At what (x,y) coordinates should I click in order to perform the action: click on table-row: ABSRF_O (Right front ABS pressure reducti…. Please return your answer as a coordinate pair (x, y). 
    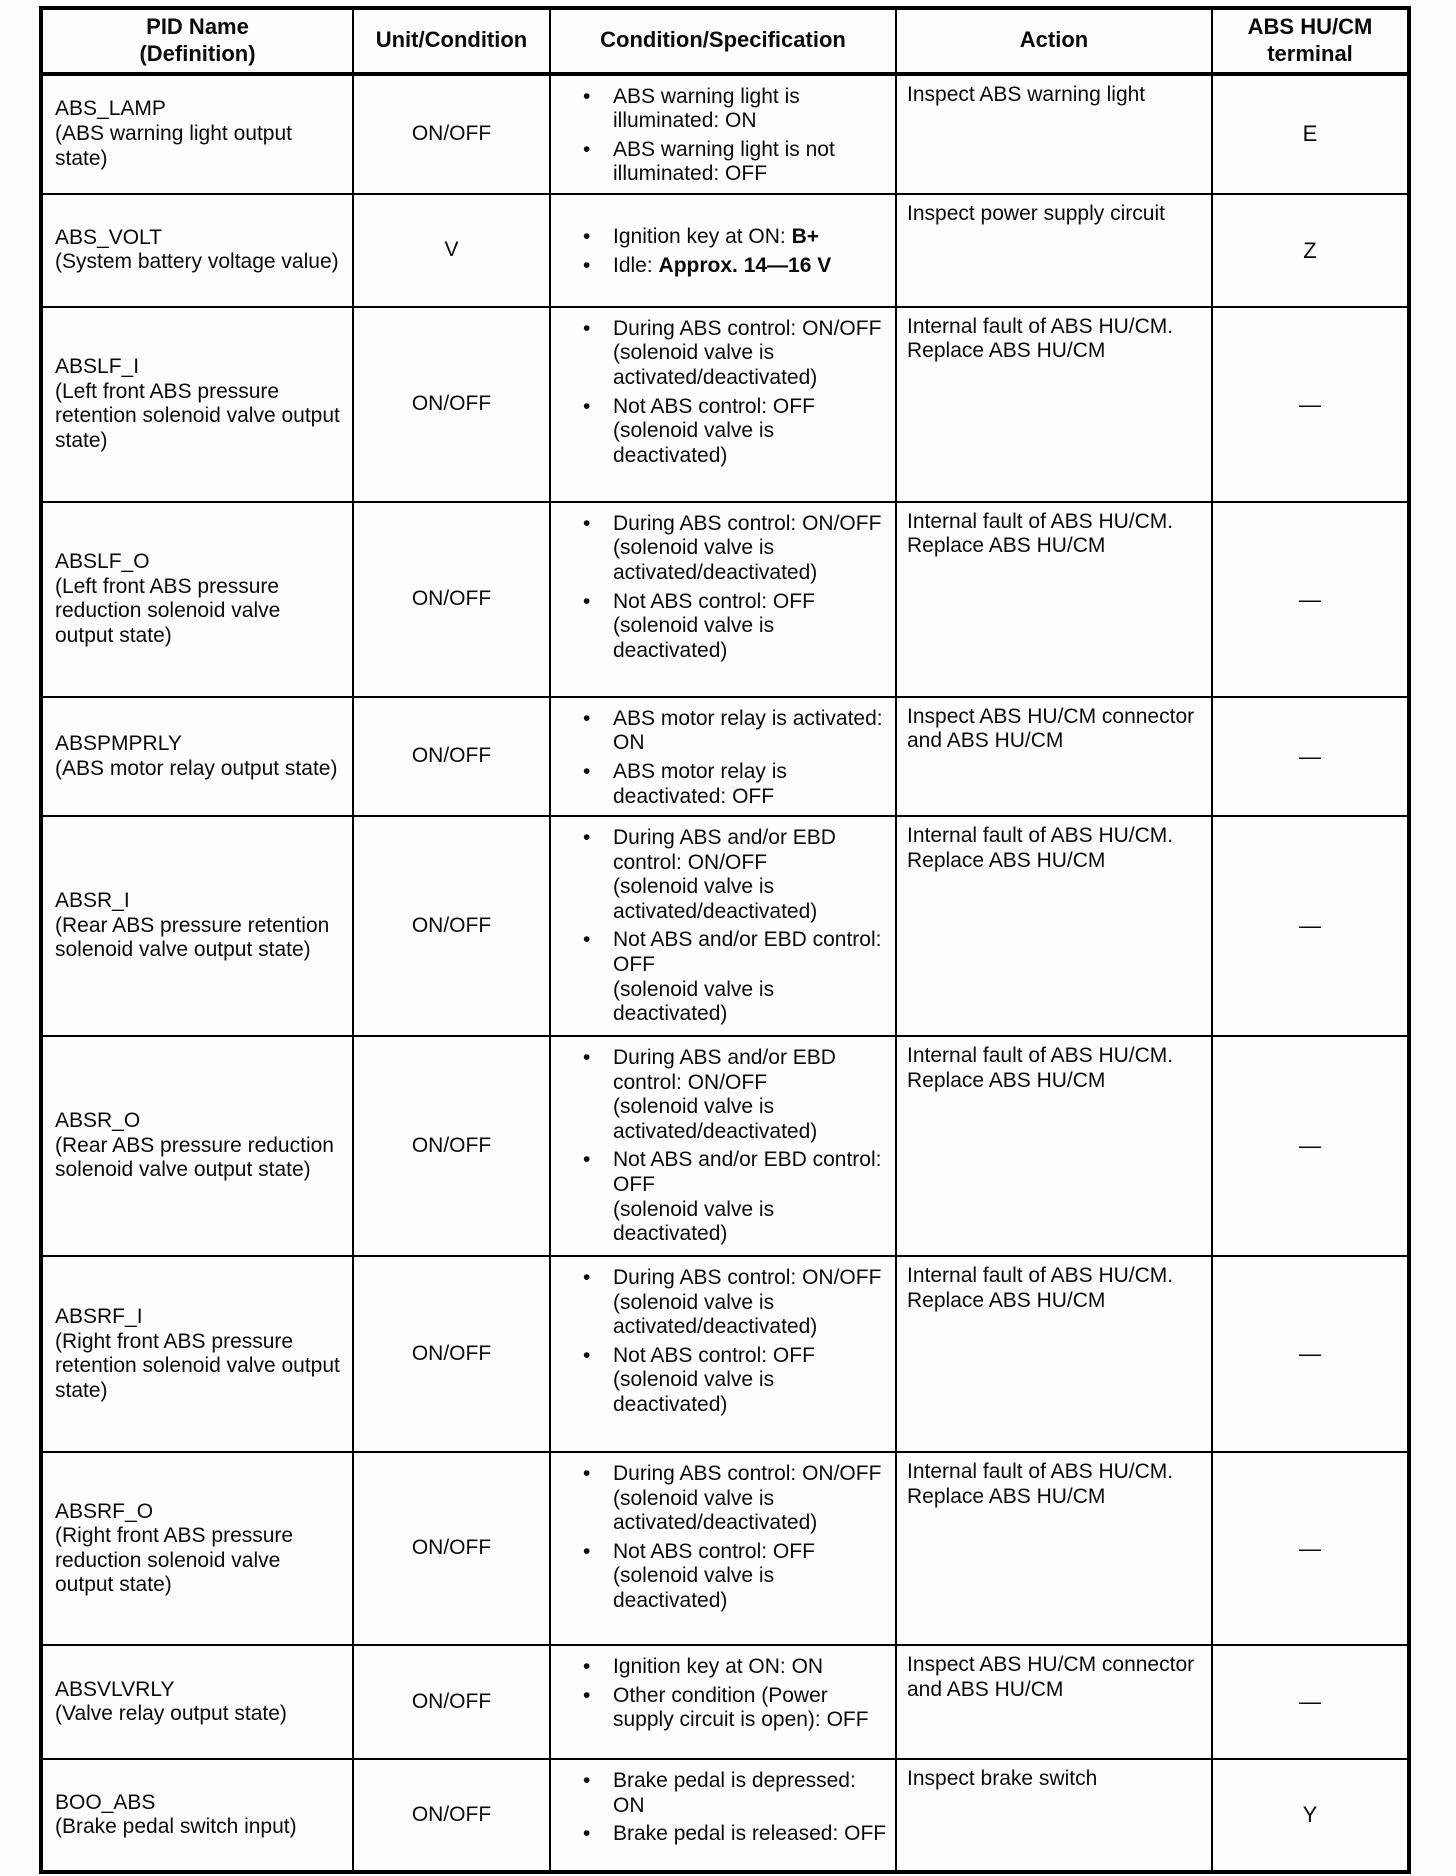
    Looking at the image, I should click on (725, 1549).